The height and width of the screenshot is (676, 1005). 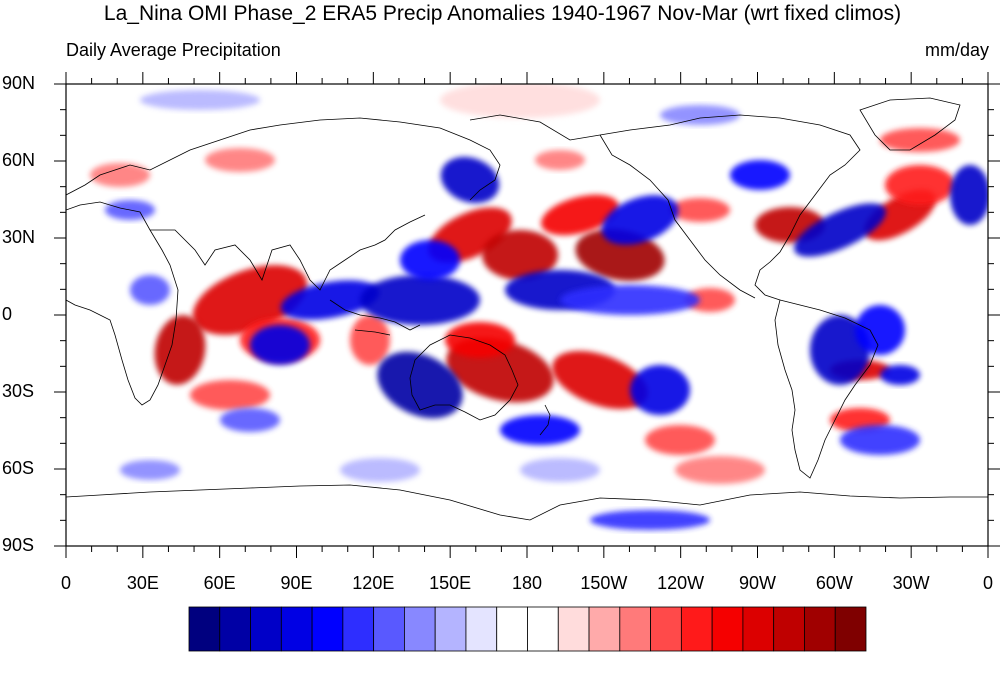 What do you see at coordinates (173, 50) in the screenshot?
I see `subtitle-left: Daily Average Precipitation` at bounding box center [173, 50].